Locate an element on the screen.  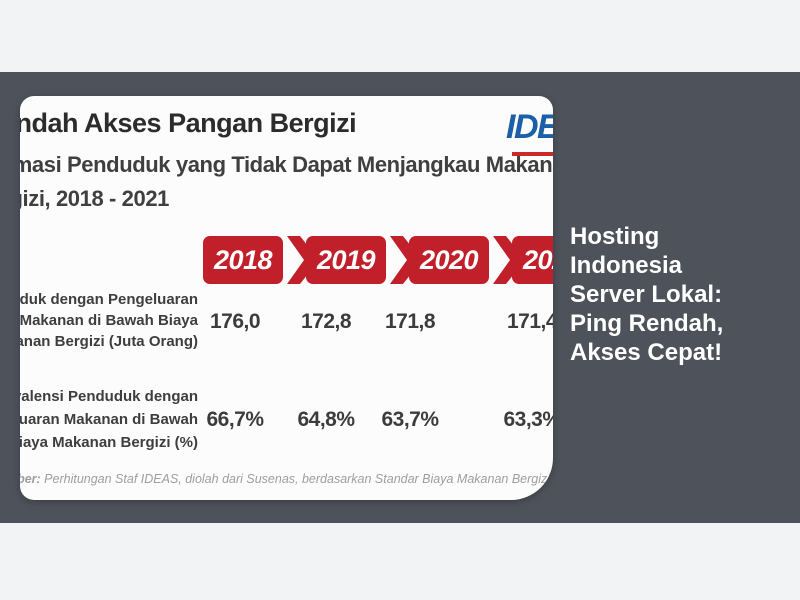
row-label-line: Makanan di Bawah Biaya is located at coordinates (109, 320).